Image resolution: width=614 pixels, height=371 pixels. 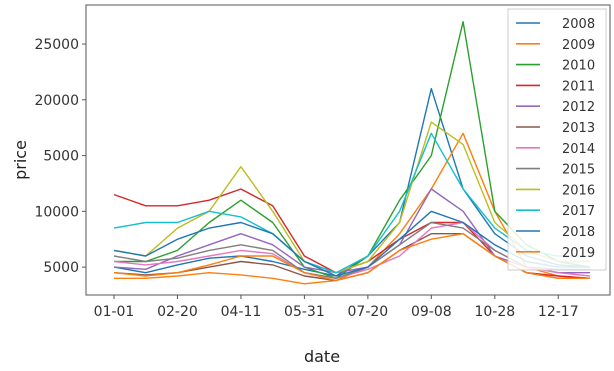 What do you see at coordinates (20, 160) in the screenshot?
I see `y-axis-label: price` at bounding box center [20, 160].